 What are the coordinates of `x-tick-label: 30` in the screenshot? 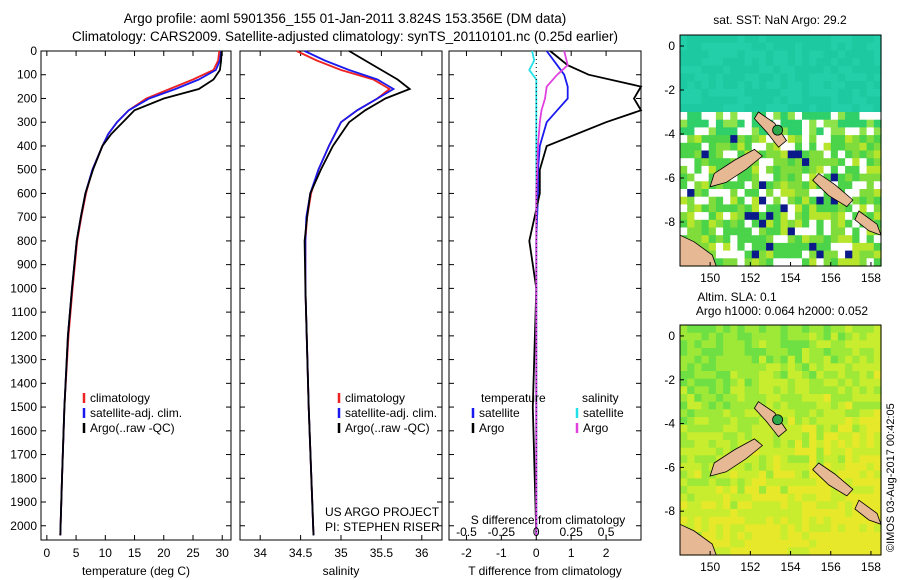 It's located at (223, 553).